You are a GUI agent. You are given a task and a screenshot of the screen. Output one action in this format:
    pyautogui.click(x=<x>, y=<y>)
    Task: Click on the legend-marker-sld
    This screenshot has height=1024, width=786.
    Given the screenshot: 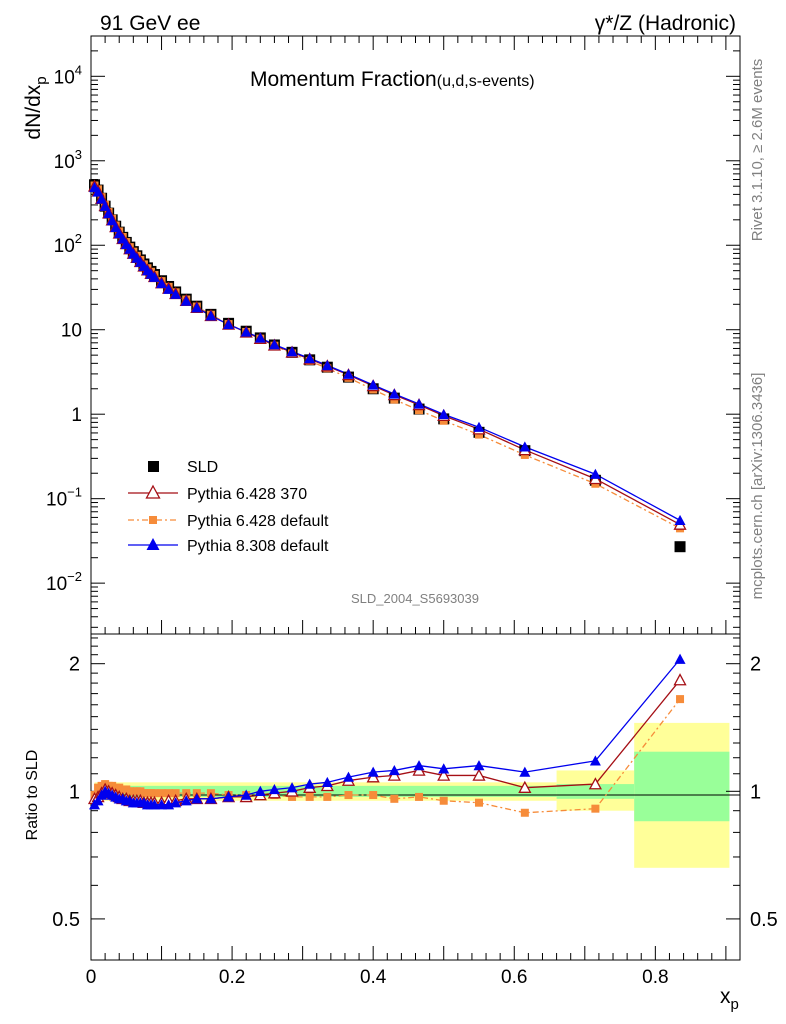 What is the action you would take?
    pyautogui.click(x=153, y=466)
    